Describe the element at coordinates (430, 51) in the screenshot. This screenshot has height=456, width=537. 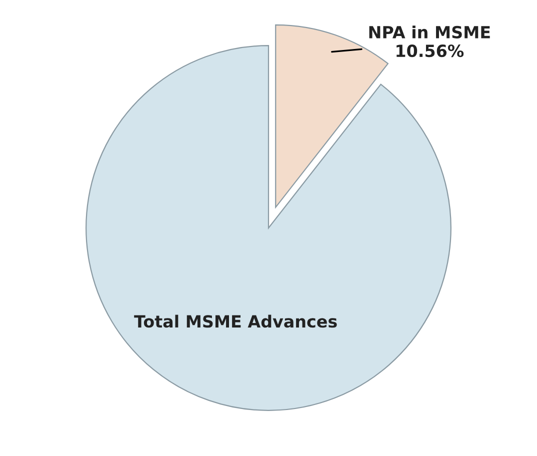
I see `data-label: 10.56%` at that location.